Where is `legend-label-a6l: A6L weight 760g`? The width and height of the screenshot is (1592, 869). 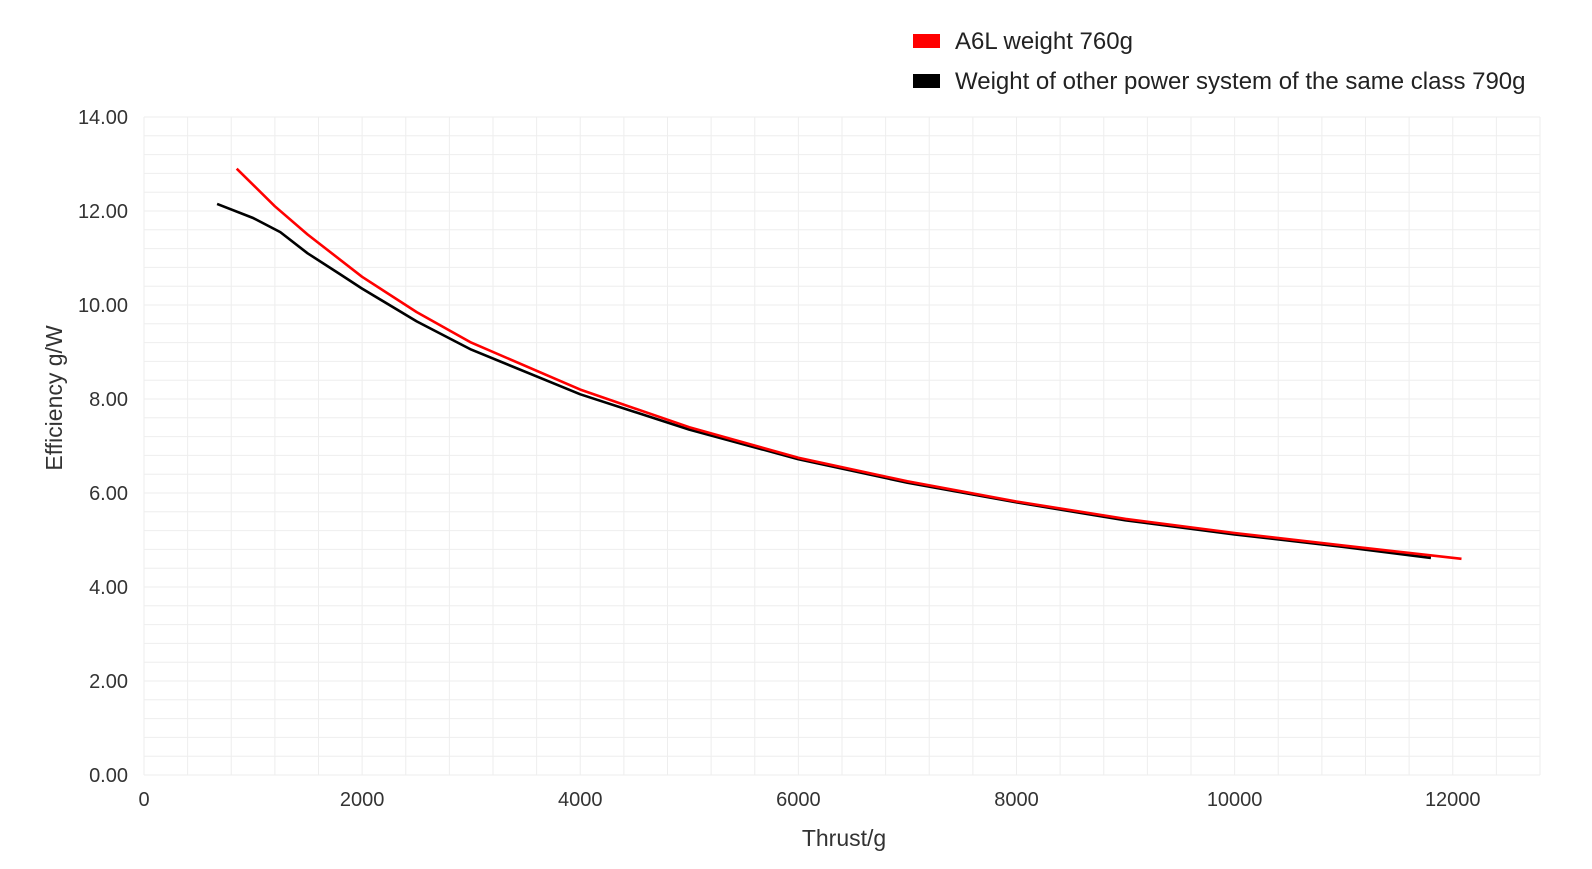 legend-label-a6l: A6L weight 760g is located at coordinates (1044, 41).